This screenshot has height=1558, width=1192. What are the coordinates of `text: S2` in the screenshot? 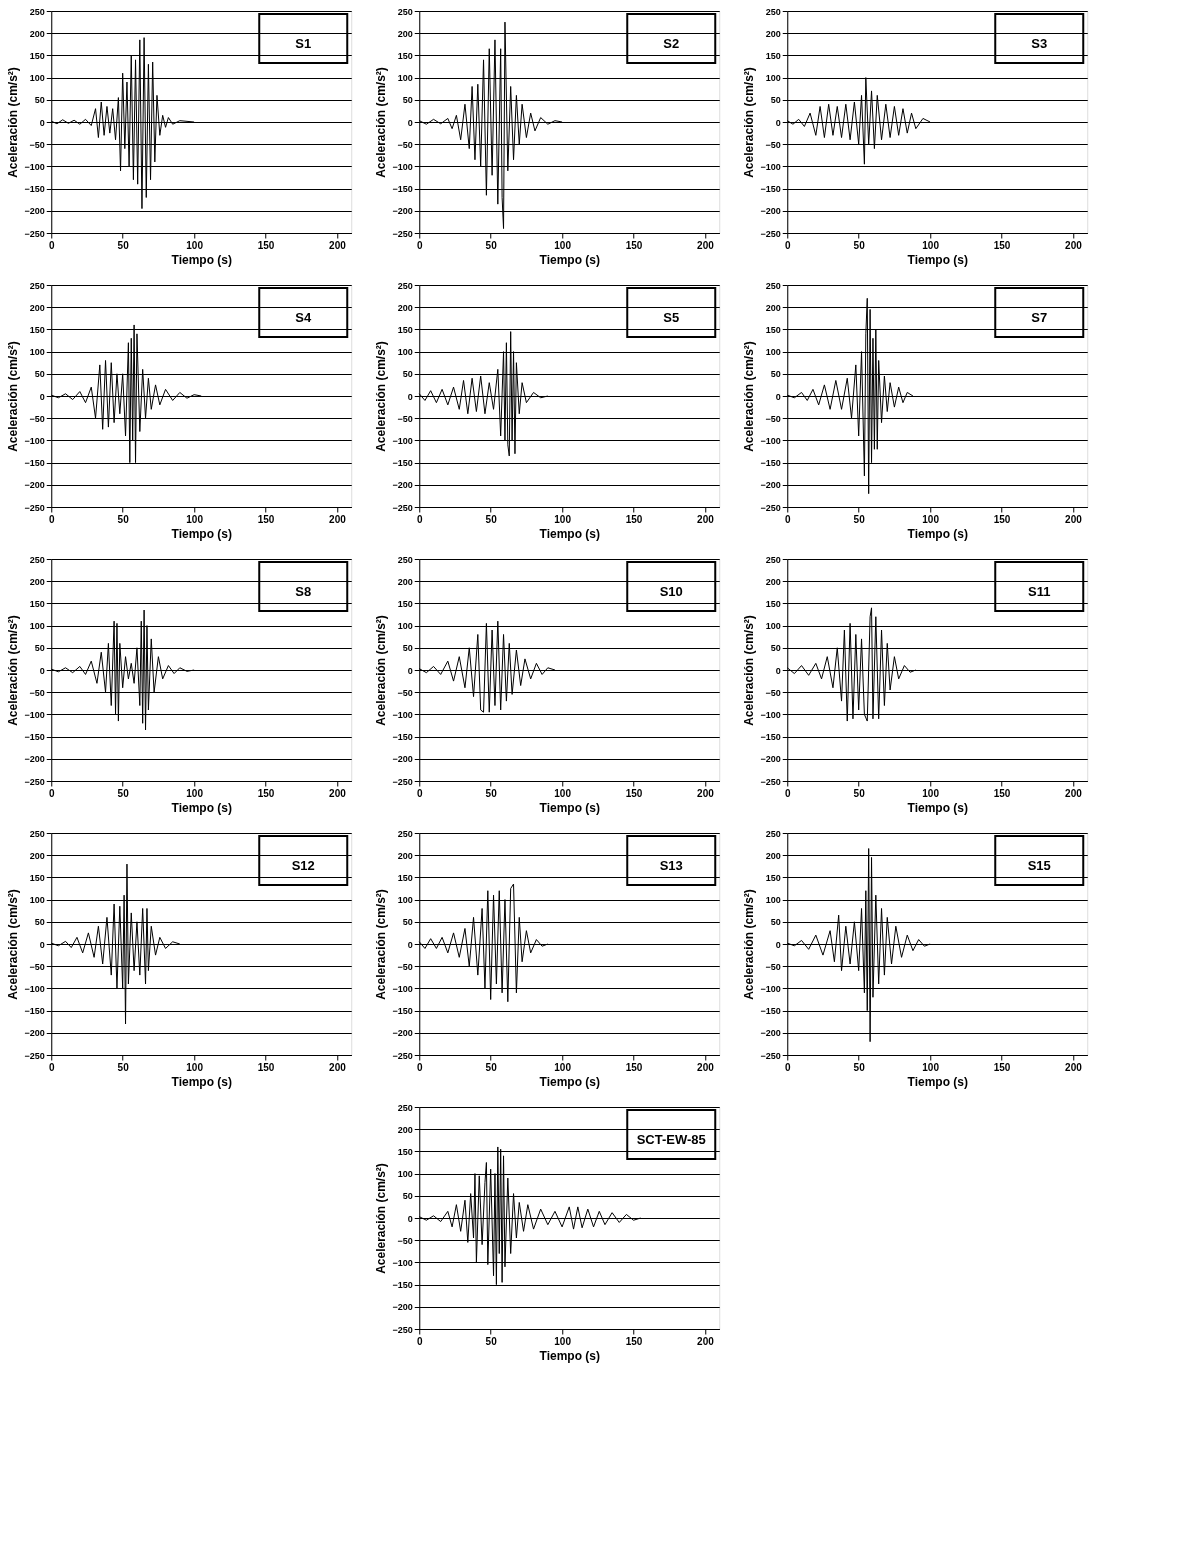 It's located at (671, 43).